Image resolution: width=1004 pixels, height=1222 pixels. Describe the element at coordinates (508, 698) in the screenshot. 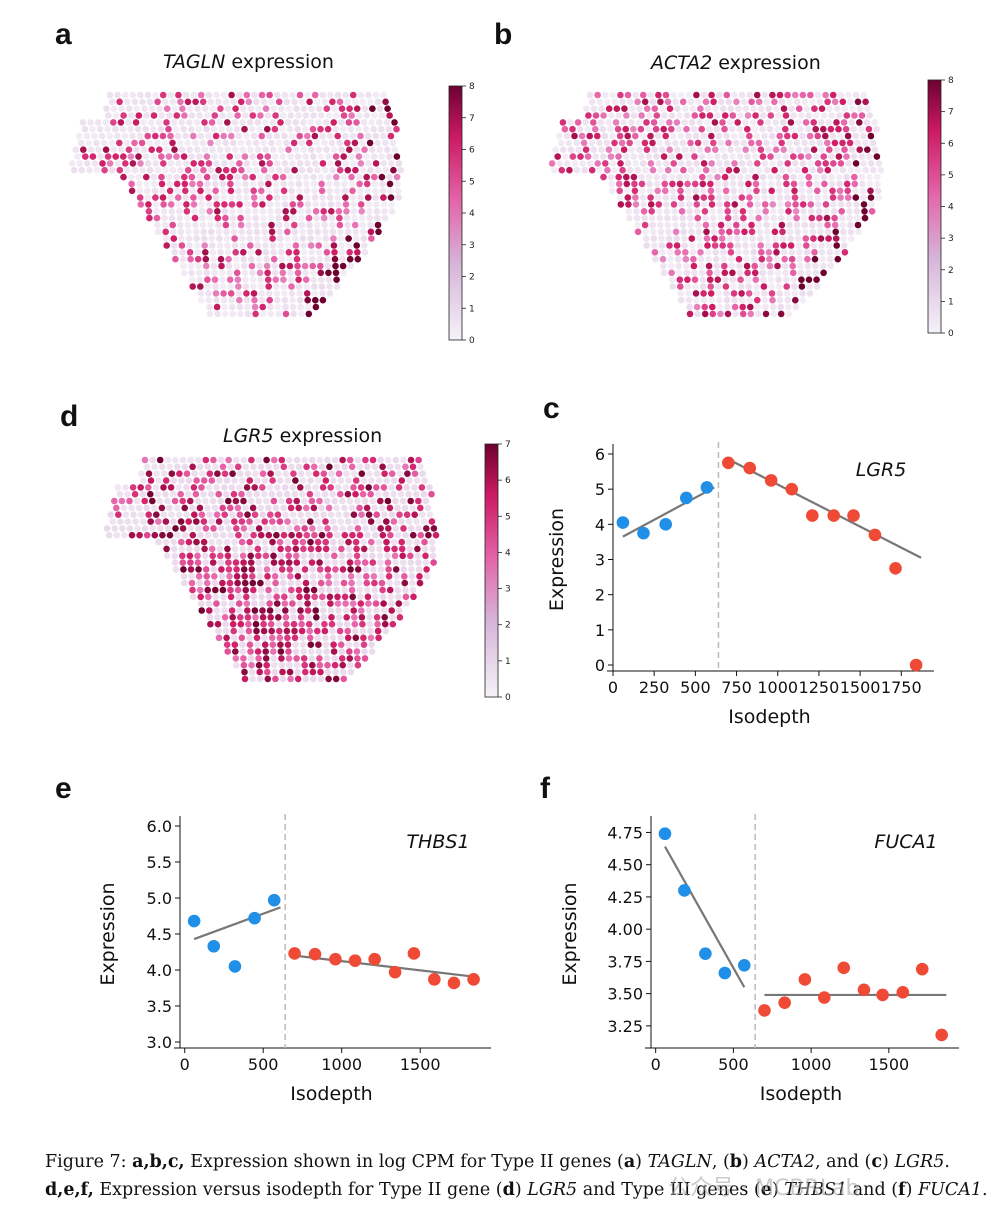

I see `colorbar-tick-label: 0` at that location.